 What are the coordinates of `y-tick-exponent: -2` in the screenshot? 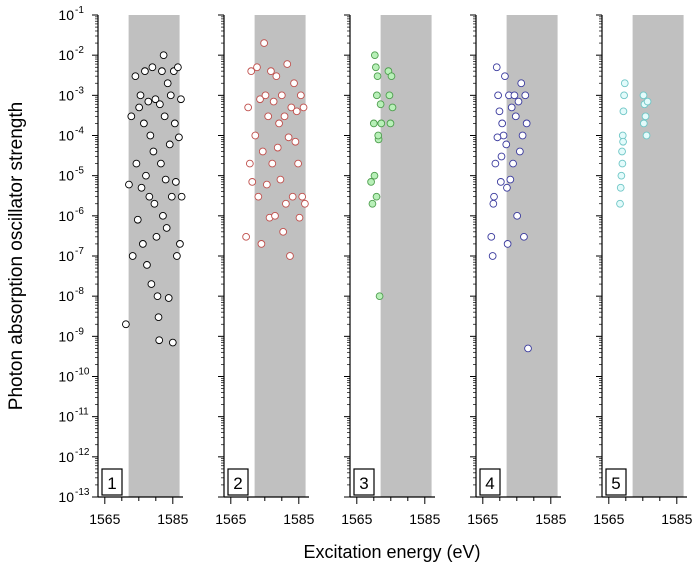 It's located at (79, 50).